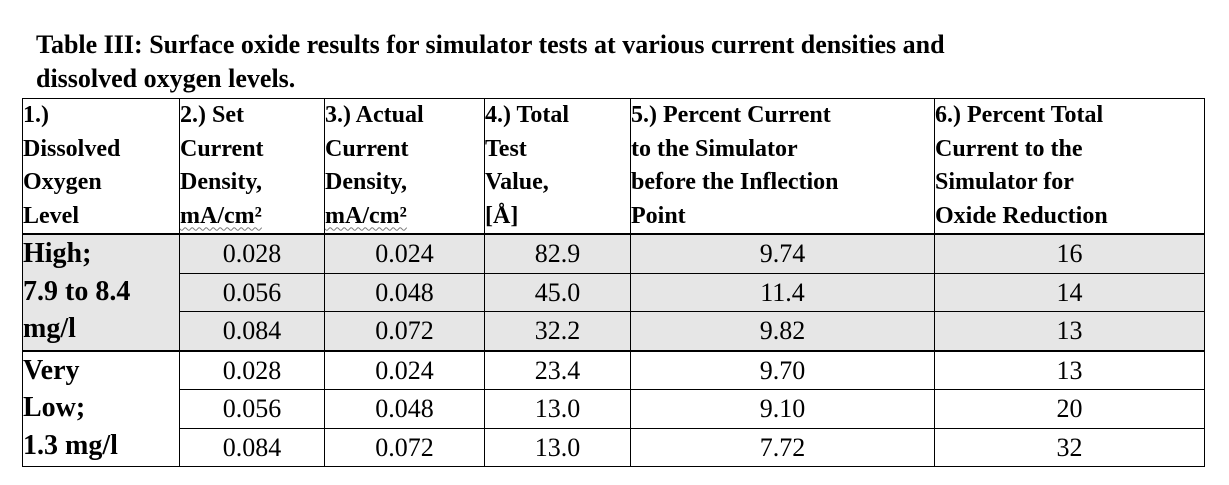  What do you see at coordinates (1019, 115) in the screenshot?
I see `header-line: 6.) Percent Total` at bounding box center [1019, 115].